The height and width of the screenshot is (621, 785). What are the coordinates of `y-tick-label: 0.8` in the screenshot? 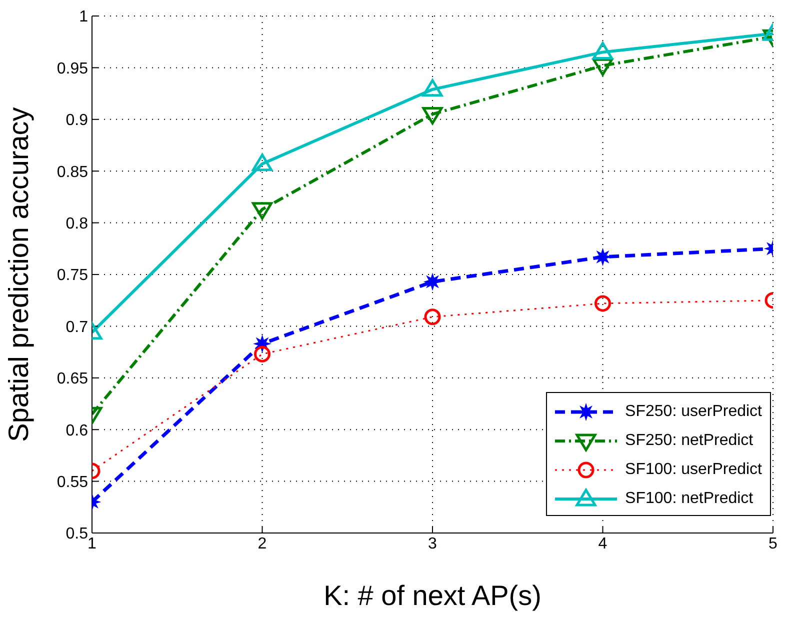 It's located at (77, 223).